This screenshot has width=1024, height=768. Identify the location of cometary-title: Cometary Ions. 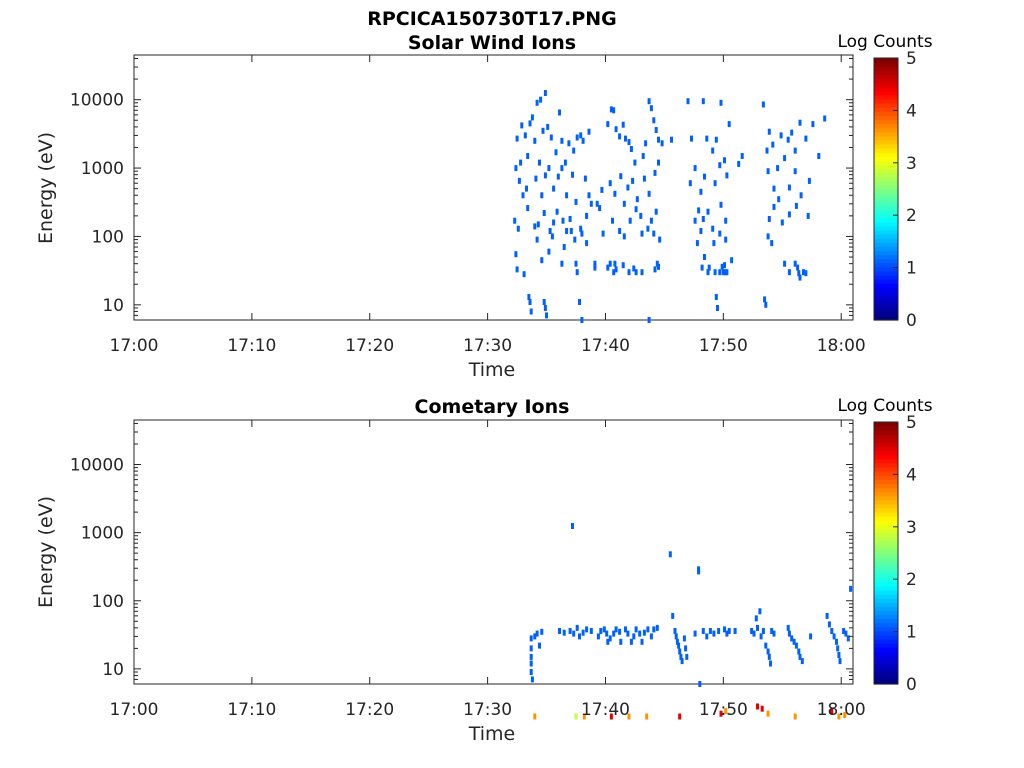
(492, 407).